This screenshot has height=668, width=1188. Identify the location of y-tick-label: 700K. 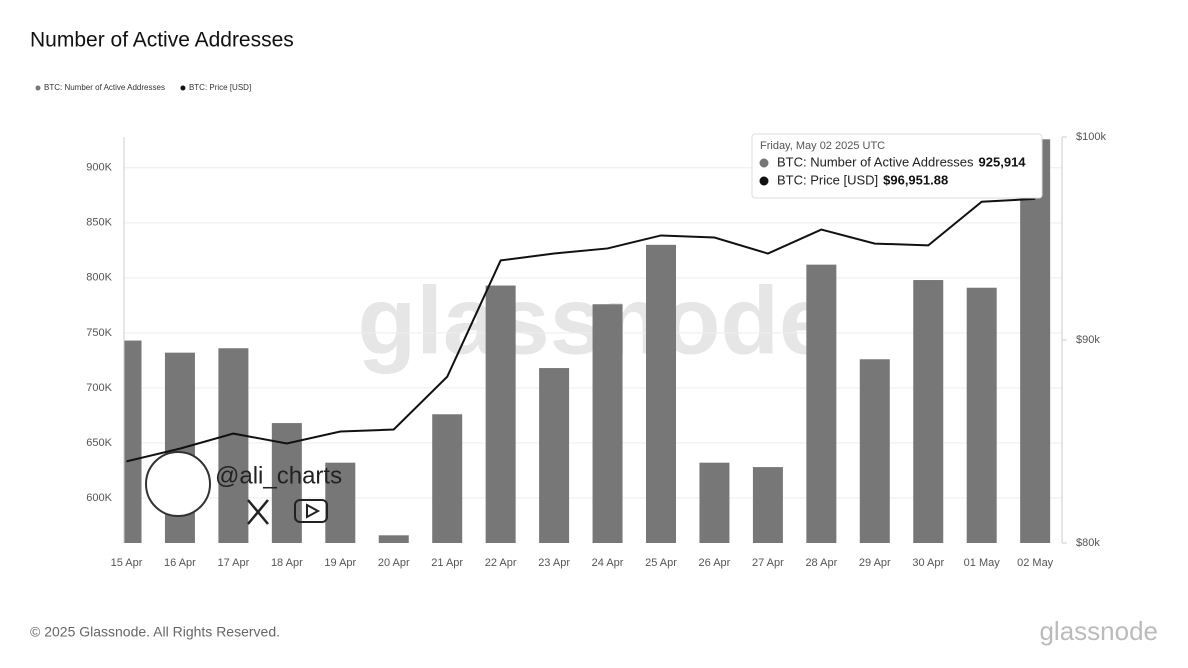
(99, 388).